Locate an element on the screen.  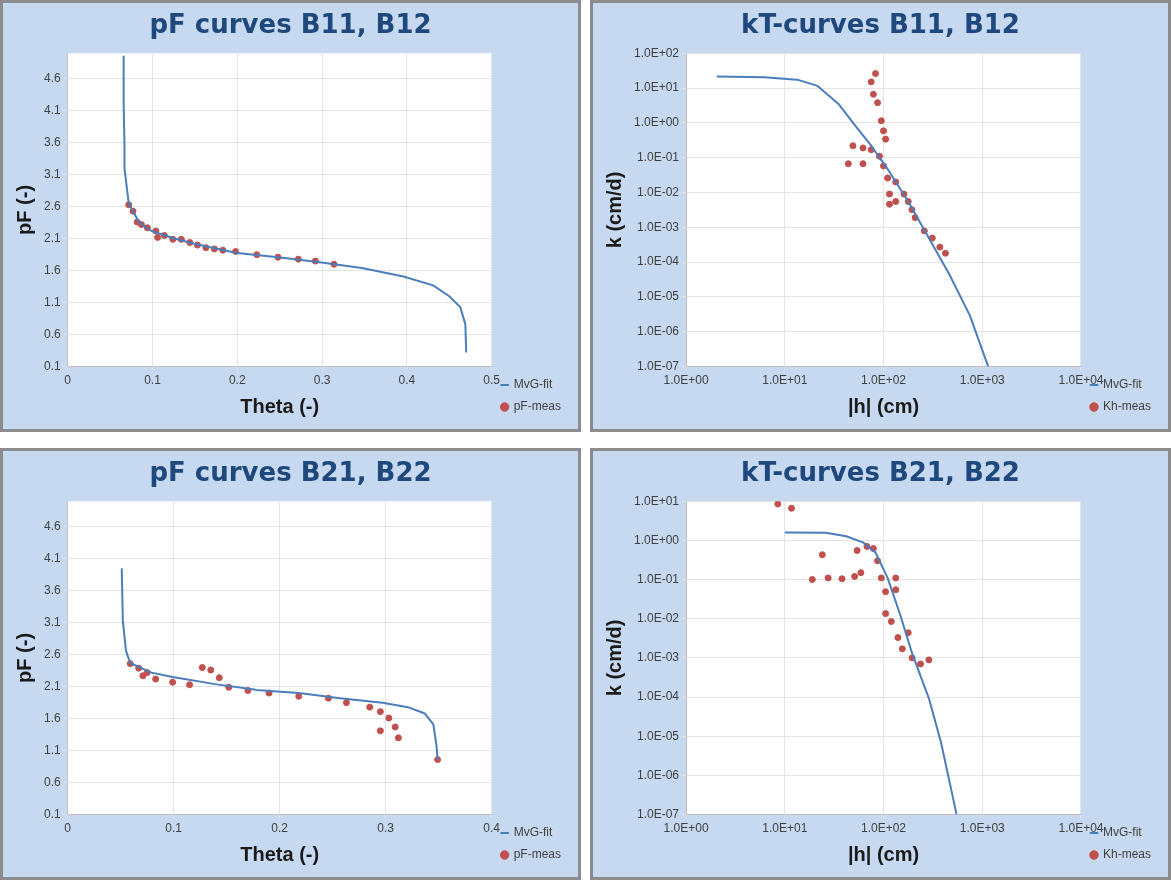
chart-title: kT-curves B21, B22 is located at coordinates (880, 473).